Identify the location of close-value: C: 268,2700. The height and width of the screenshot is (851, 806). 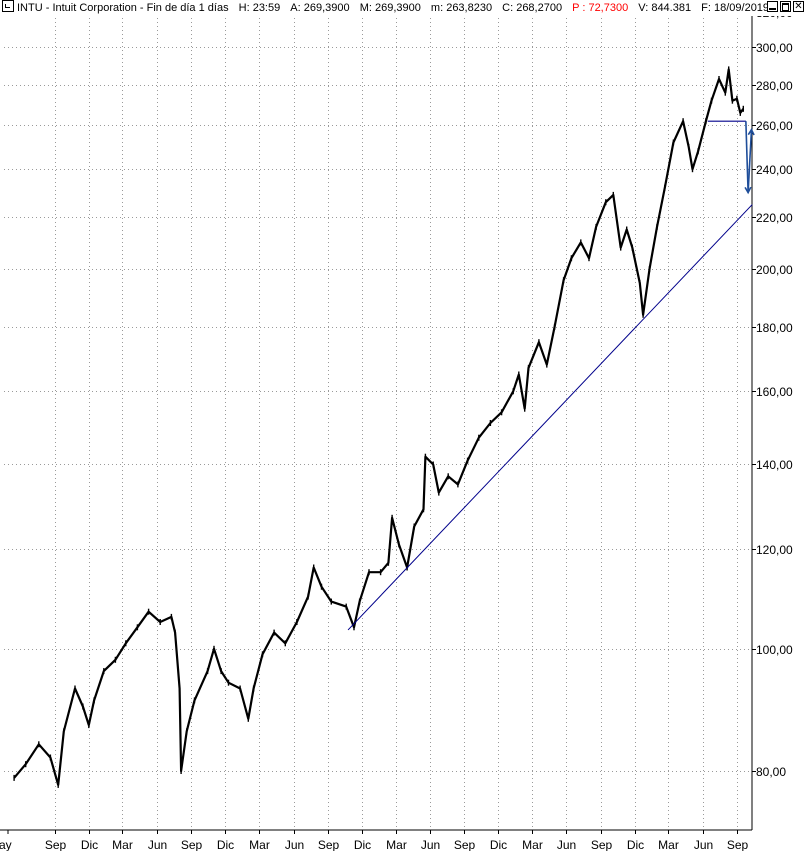
(532, 8).